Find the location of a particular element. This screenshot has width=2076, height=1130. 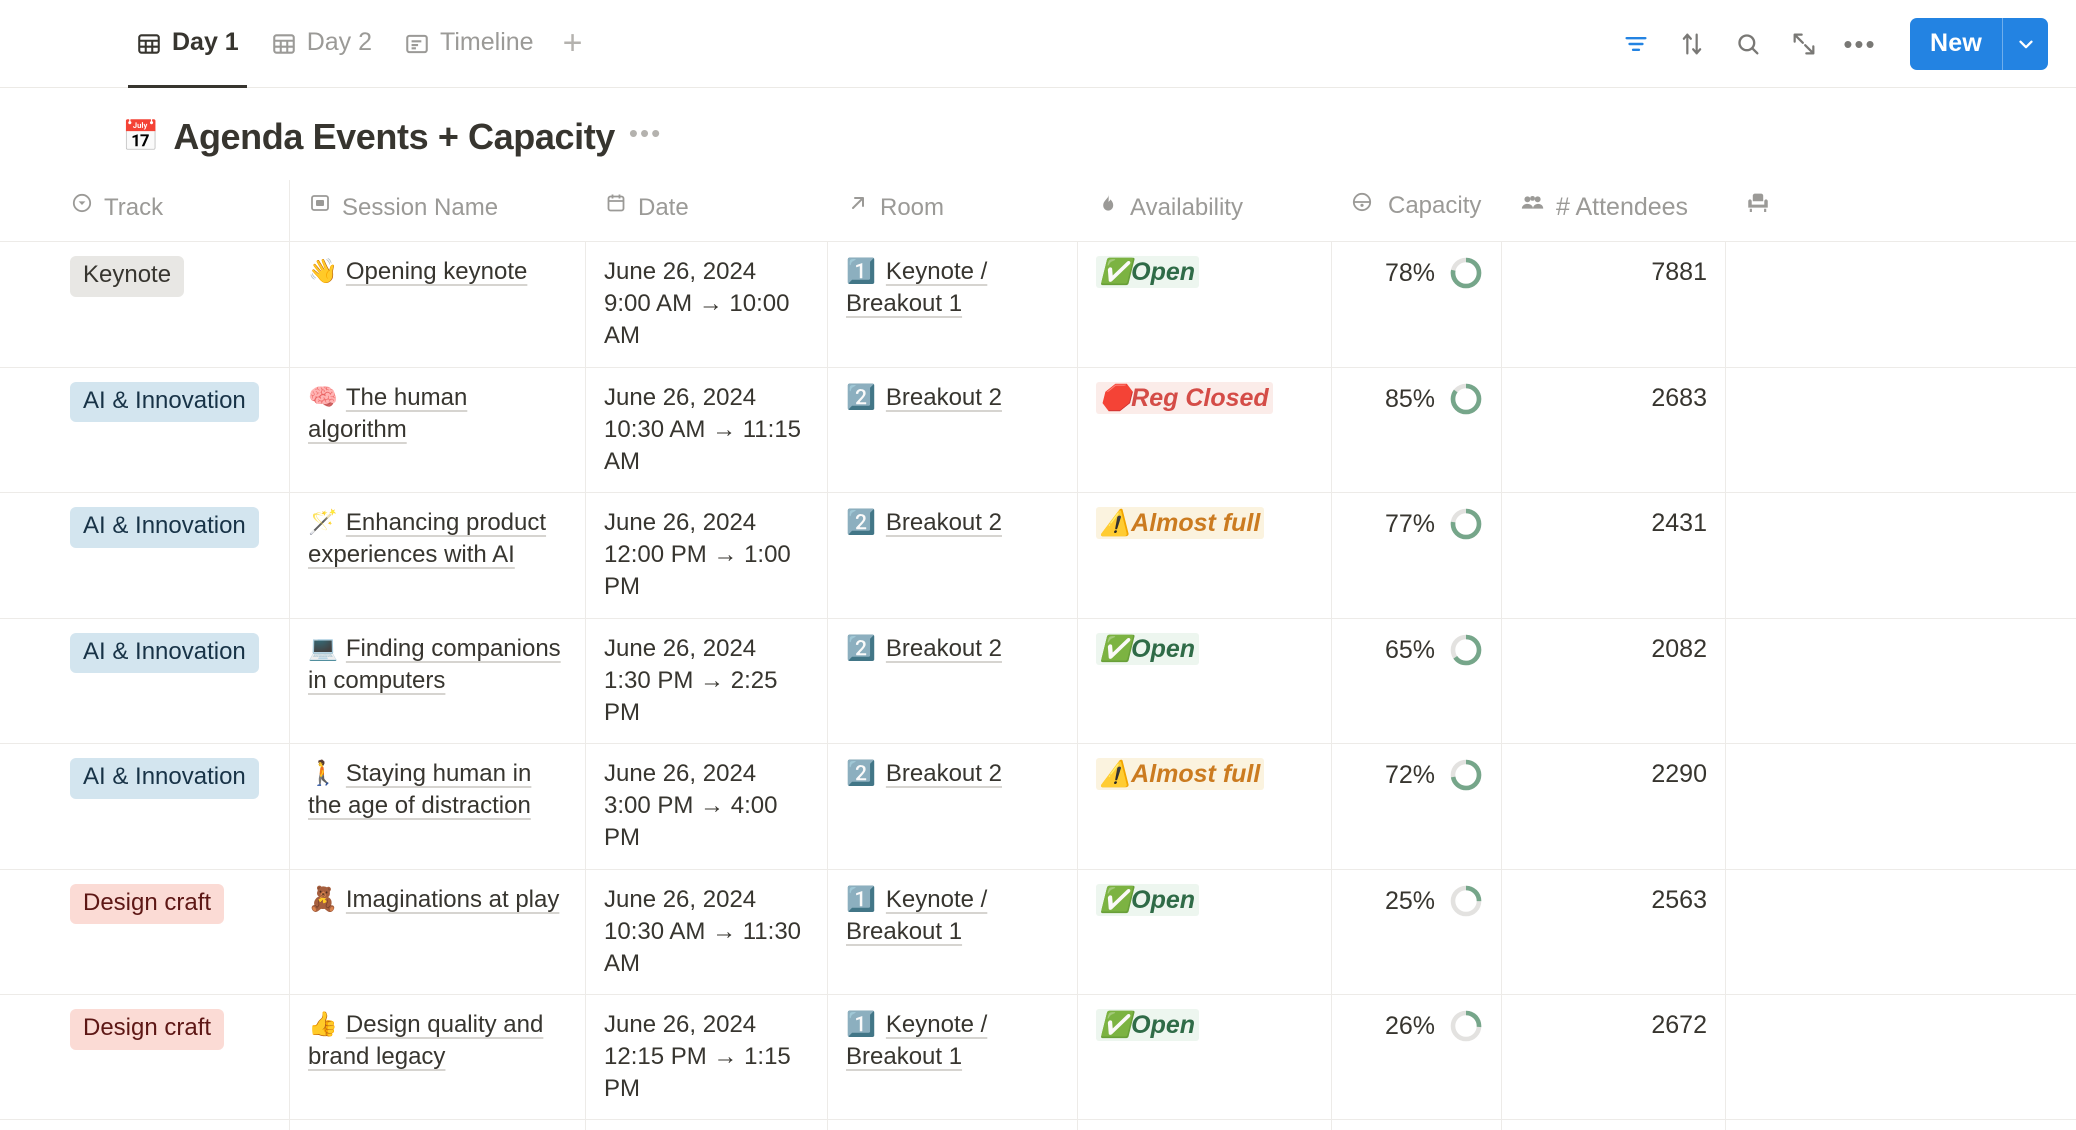

column-header-seats is located at coordinates (1901, 210).